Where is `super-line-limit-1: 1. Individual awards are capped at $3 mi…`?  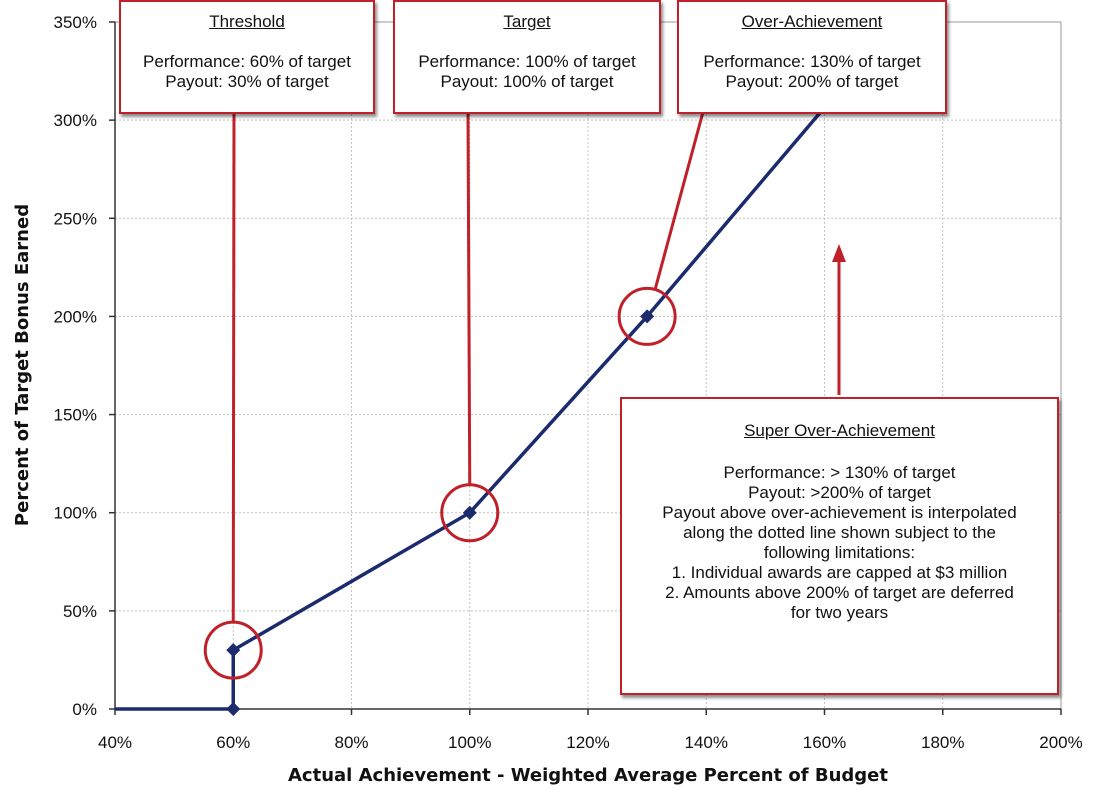 super-line-limit-1: 1. Individual awards are capped at $3 mi… is located at coordinates (839, 572).